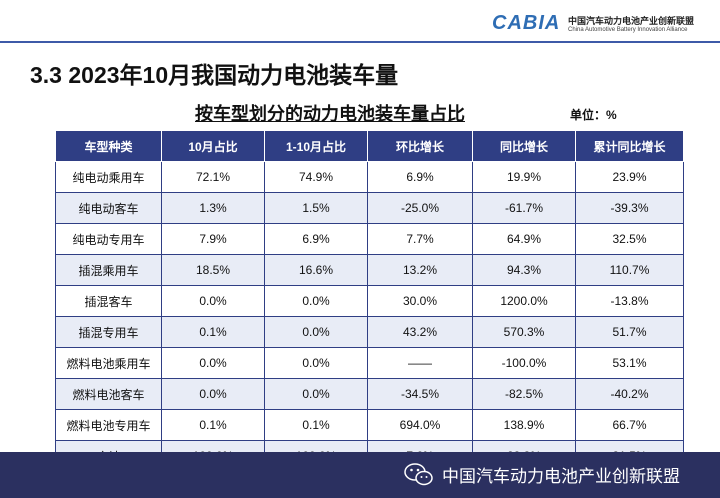 The image size is (720, 498). Describe the element at coordinates (629, 425) in the screenshot. I see `table-cell: 66.7%` at that location.